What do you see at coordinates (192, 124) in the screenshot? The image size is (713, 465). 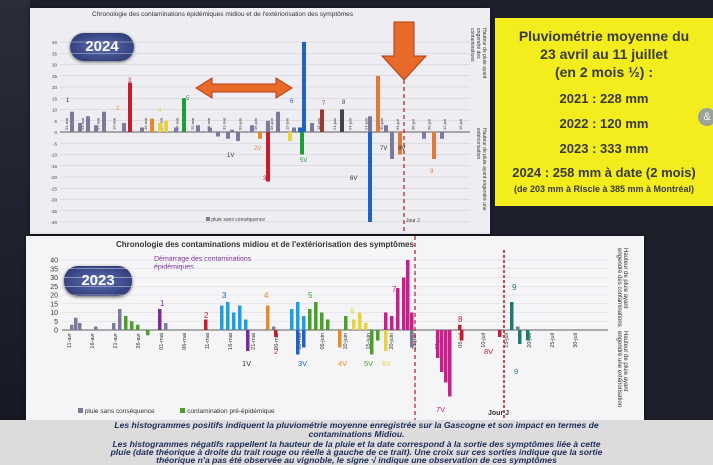 I see `x-tick-label: 25-mai` at bounding box center [192, 124].